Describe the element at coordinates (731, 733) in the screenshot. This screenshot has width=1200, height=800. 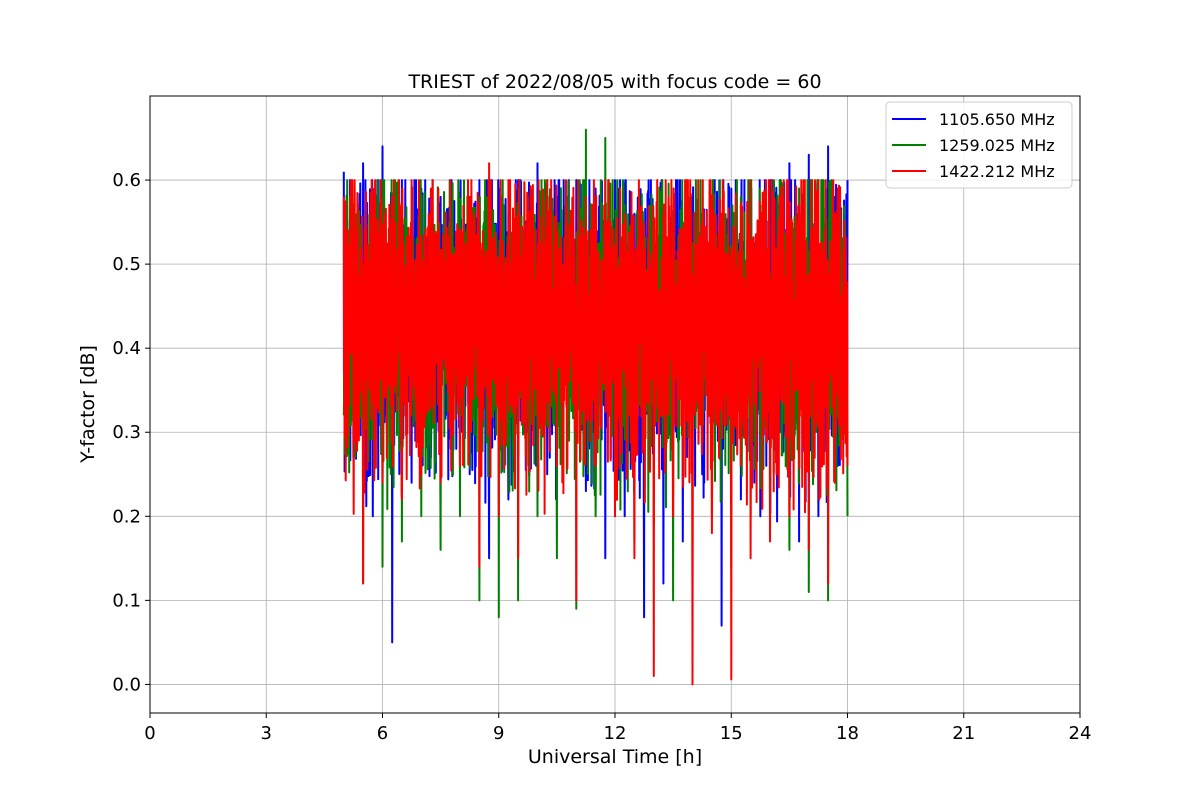
I see `x-tick-label: 15` at that location.